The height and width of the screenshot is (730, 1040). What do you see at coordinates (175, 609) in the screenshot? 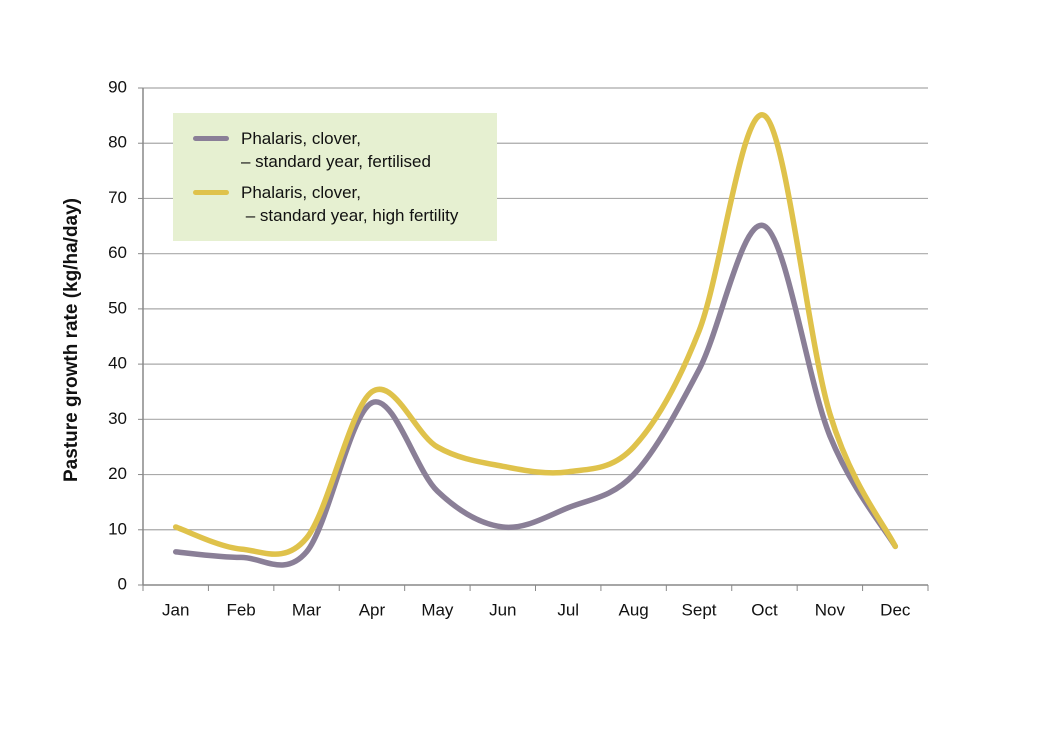
I see `x-tick-label: Jan` at bounding box center [175, 609].